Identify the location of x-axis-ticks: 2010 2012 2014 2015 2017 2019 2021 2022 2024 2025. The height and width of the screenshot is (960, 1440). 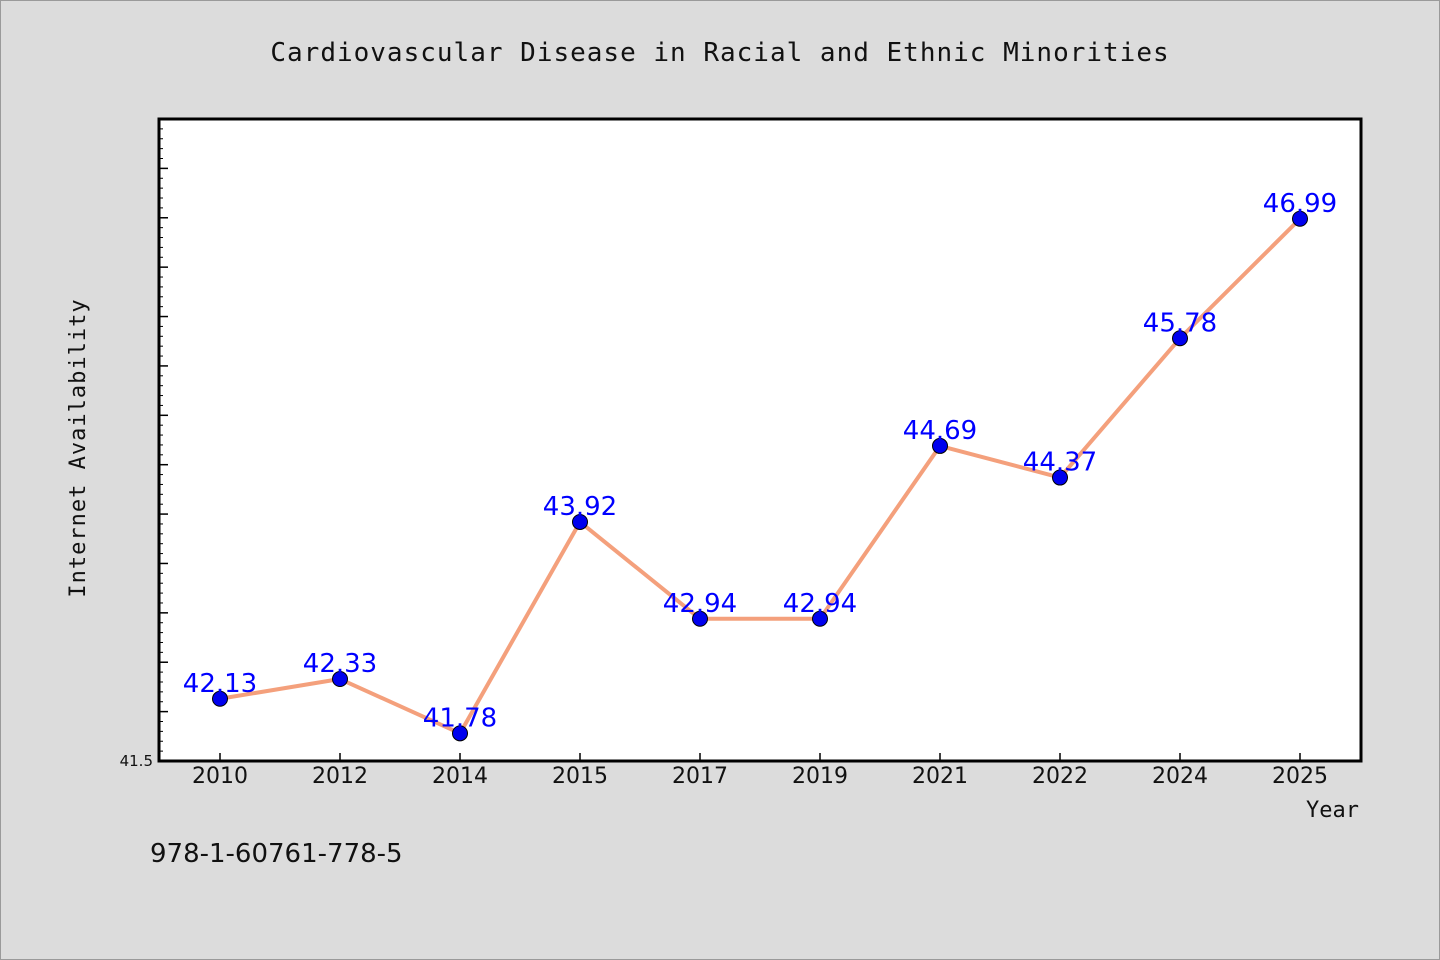
(760, 771).